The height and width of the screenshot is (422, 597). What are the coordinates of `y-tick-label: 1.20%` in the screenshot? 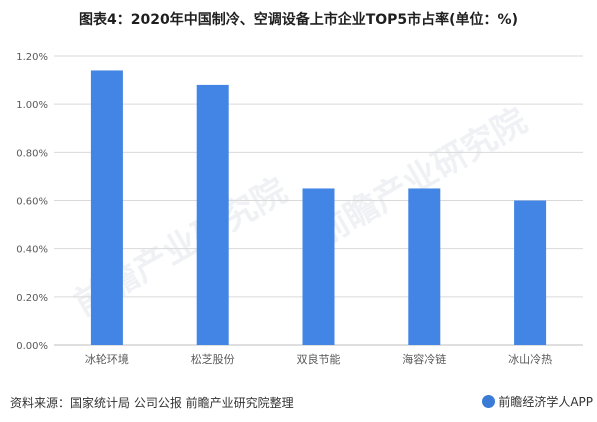 It's located at (32, 57).